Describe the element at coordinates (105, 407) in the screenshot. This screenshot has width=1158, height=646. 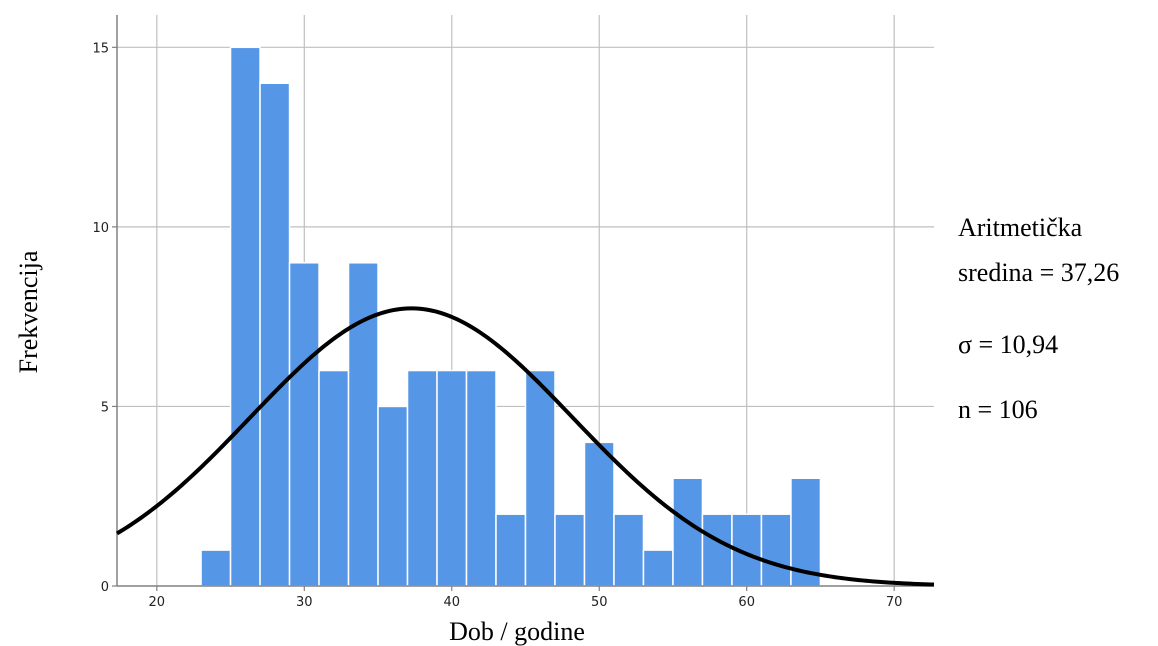
I see `y-tick-label-5: 5` at that location.